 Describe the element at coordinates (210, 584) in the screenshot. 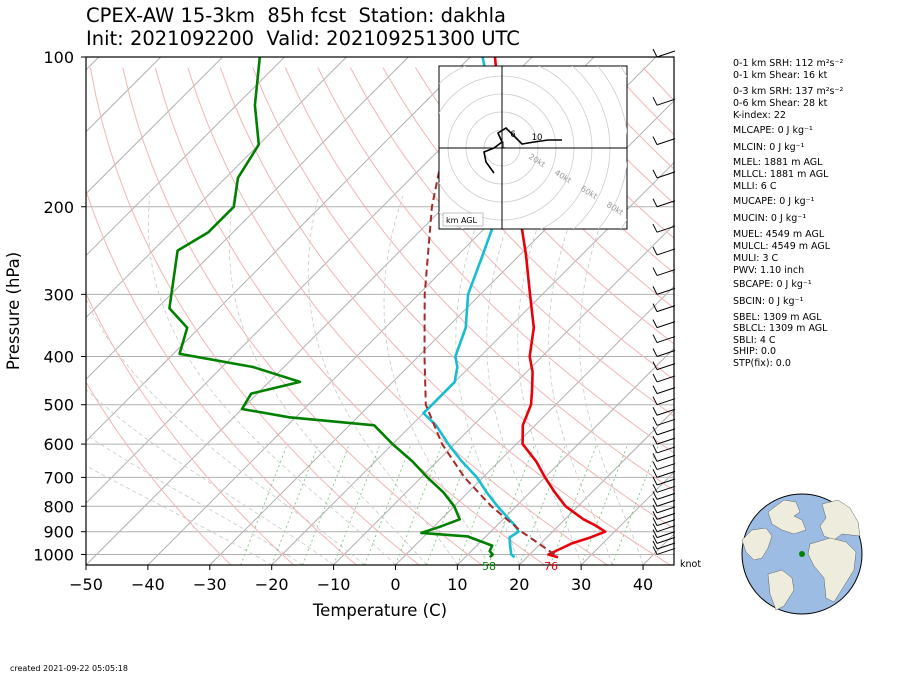

I see `x-tick-label: −30` at that location.